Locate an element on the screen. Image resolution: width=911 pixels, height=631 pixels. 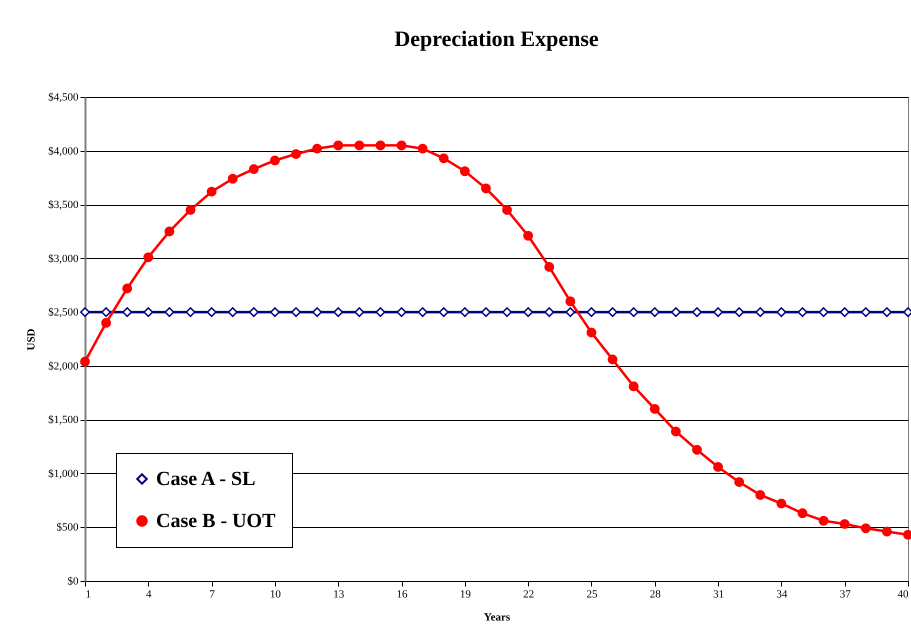
y-tick-label: $500 is located at coordinates (67, 528).